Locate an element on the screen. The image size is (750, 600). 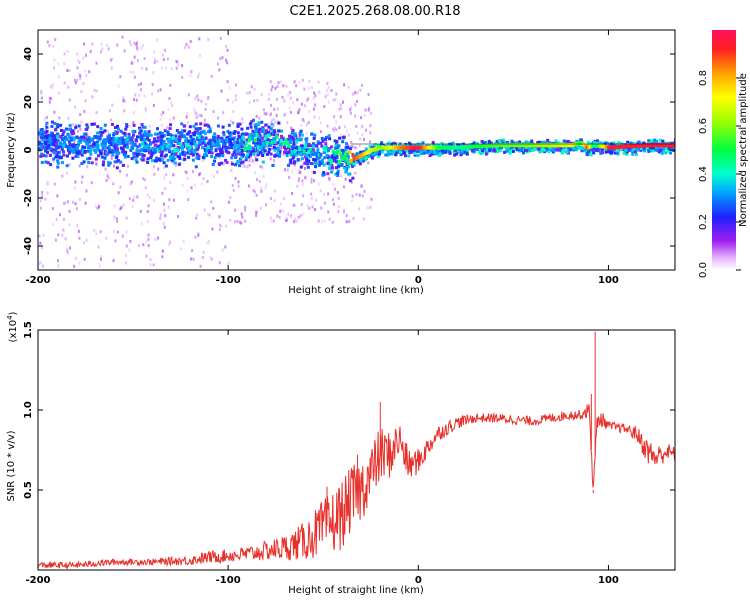
snr-x-label: Height of straight line (km) is located at coordinates (356, 590).